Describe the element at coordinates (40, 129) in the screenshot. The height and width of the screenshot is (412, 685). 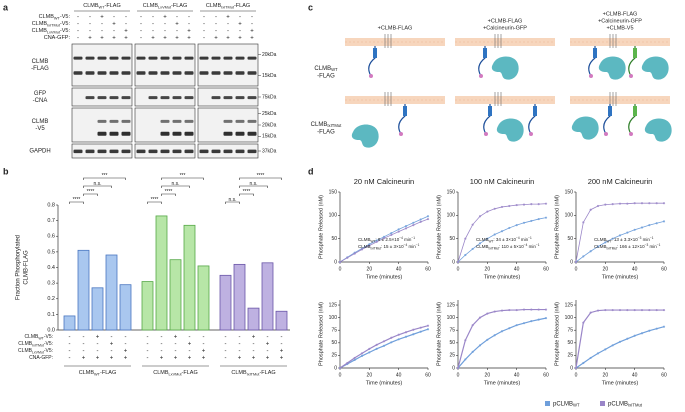
I see `blot-label: -V5` at that location.